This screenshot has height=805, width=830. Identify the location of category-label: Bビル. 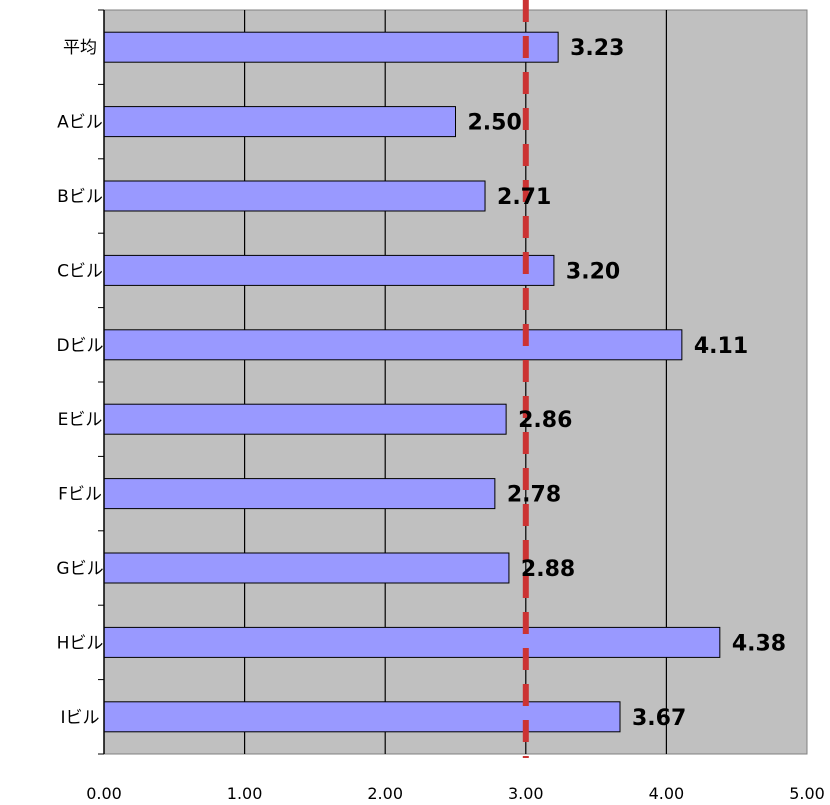
(80, 197).